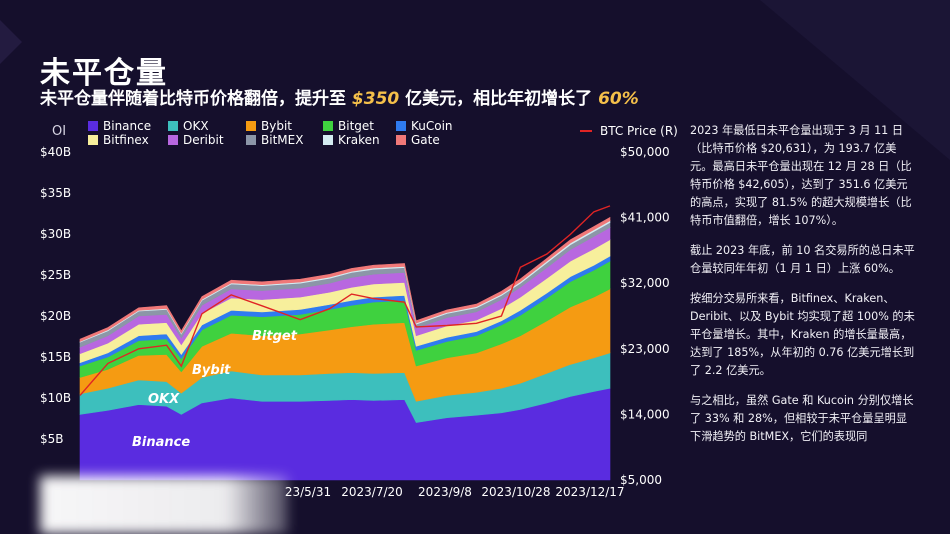  What do you see at coordinates (276, 126) in the screenshot?
I see `legend-label: Bybit` at bounding box center [276, 126].